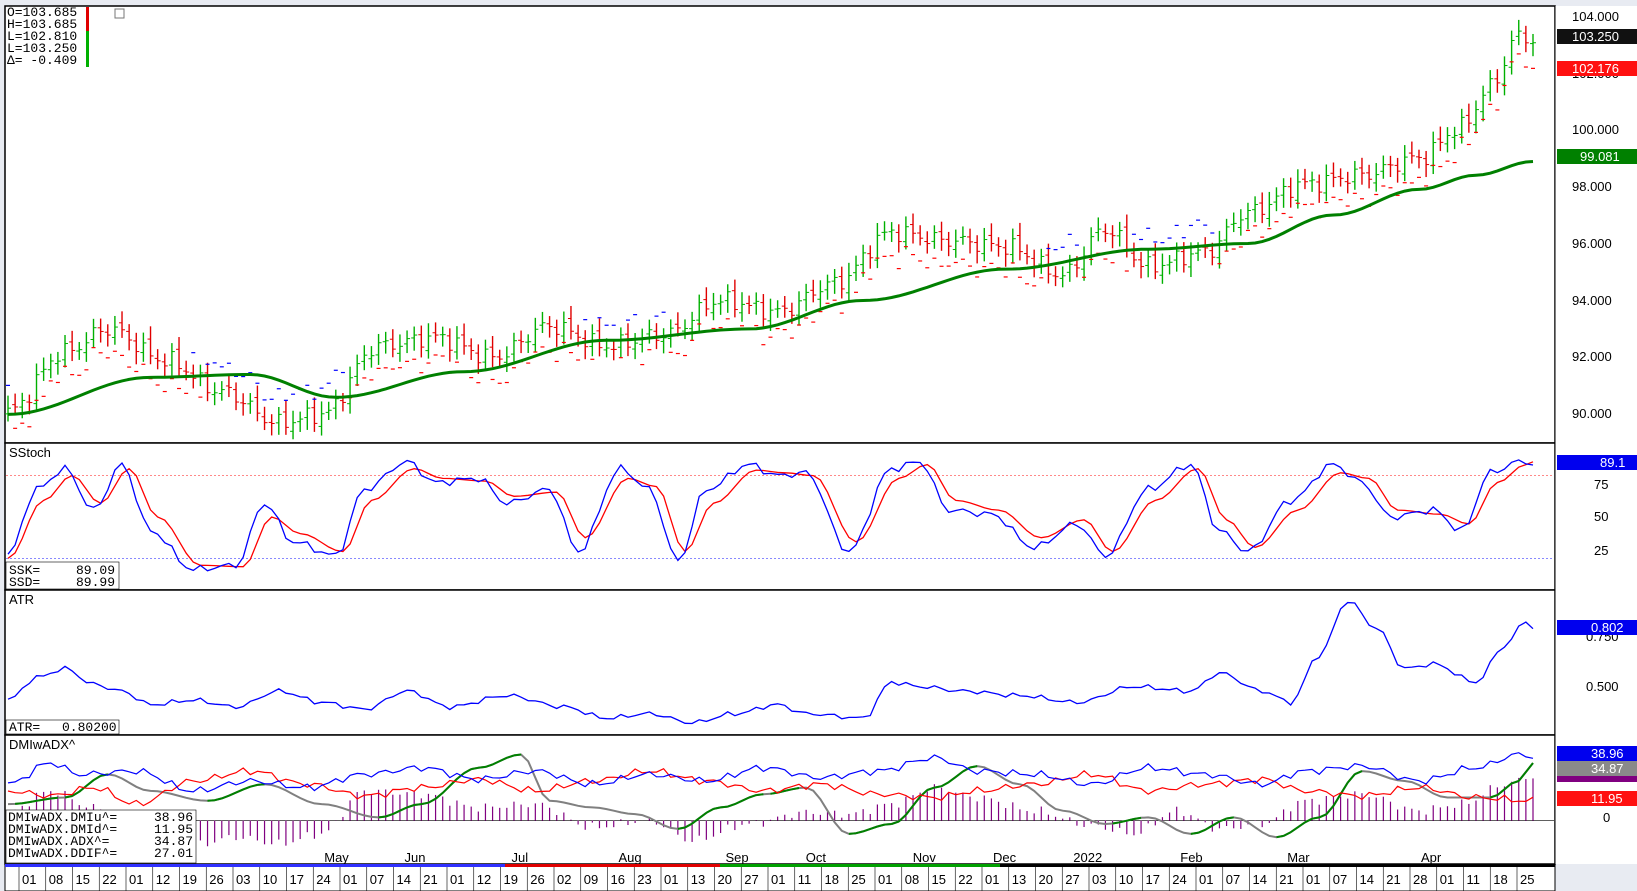 This screenshot has height=891, width=1637. I want to click on ssd-label: SSD=, so click(24, 582).